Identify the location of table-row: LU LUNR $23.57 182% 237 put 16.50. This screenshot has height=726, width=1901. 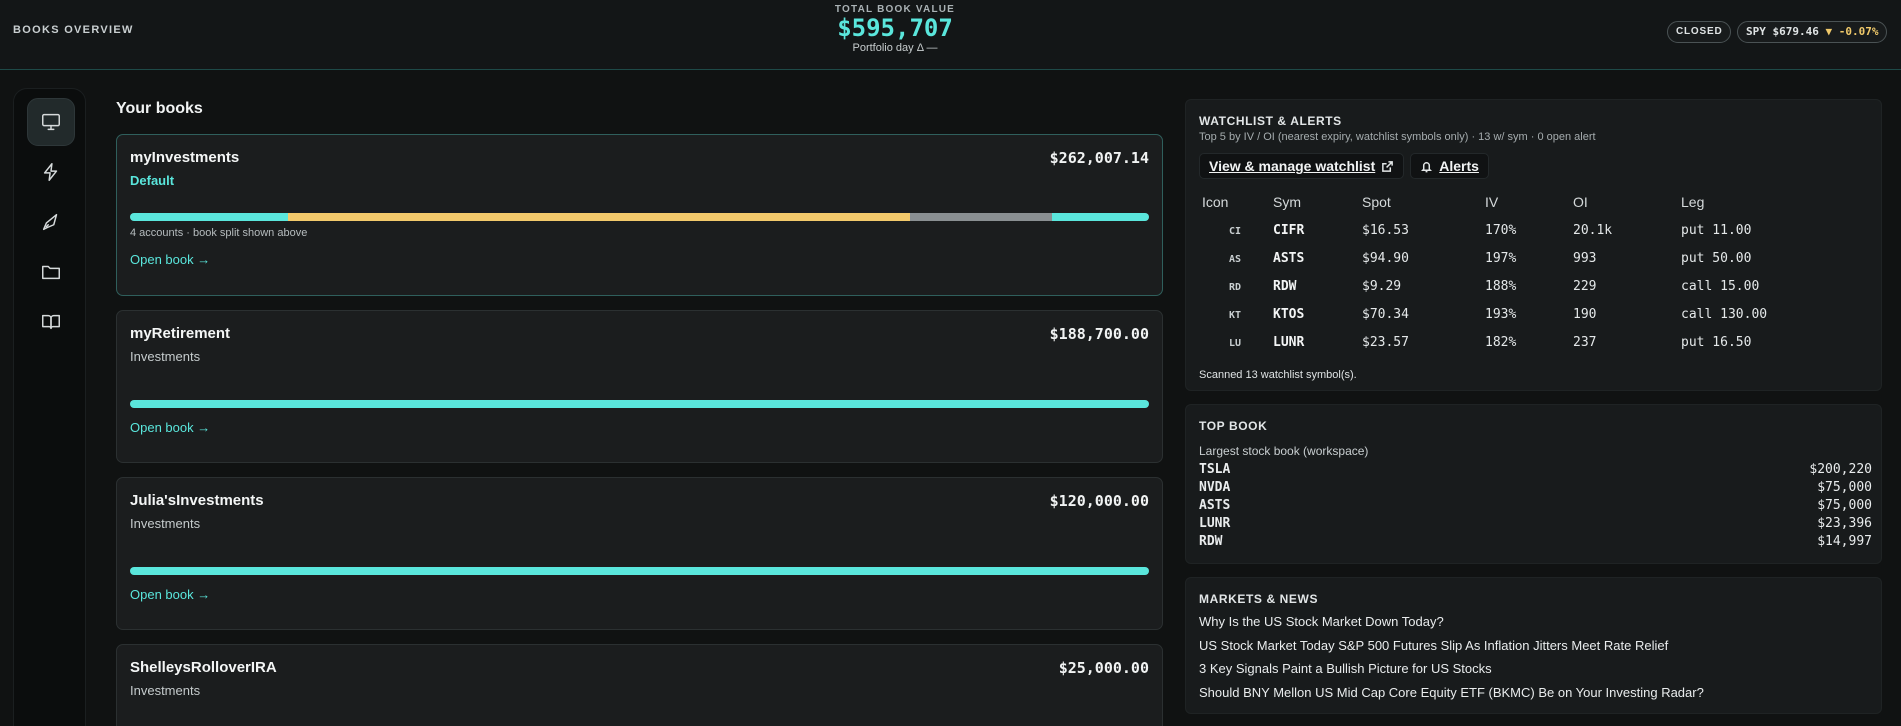
(1535, 344).